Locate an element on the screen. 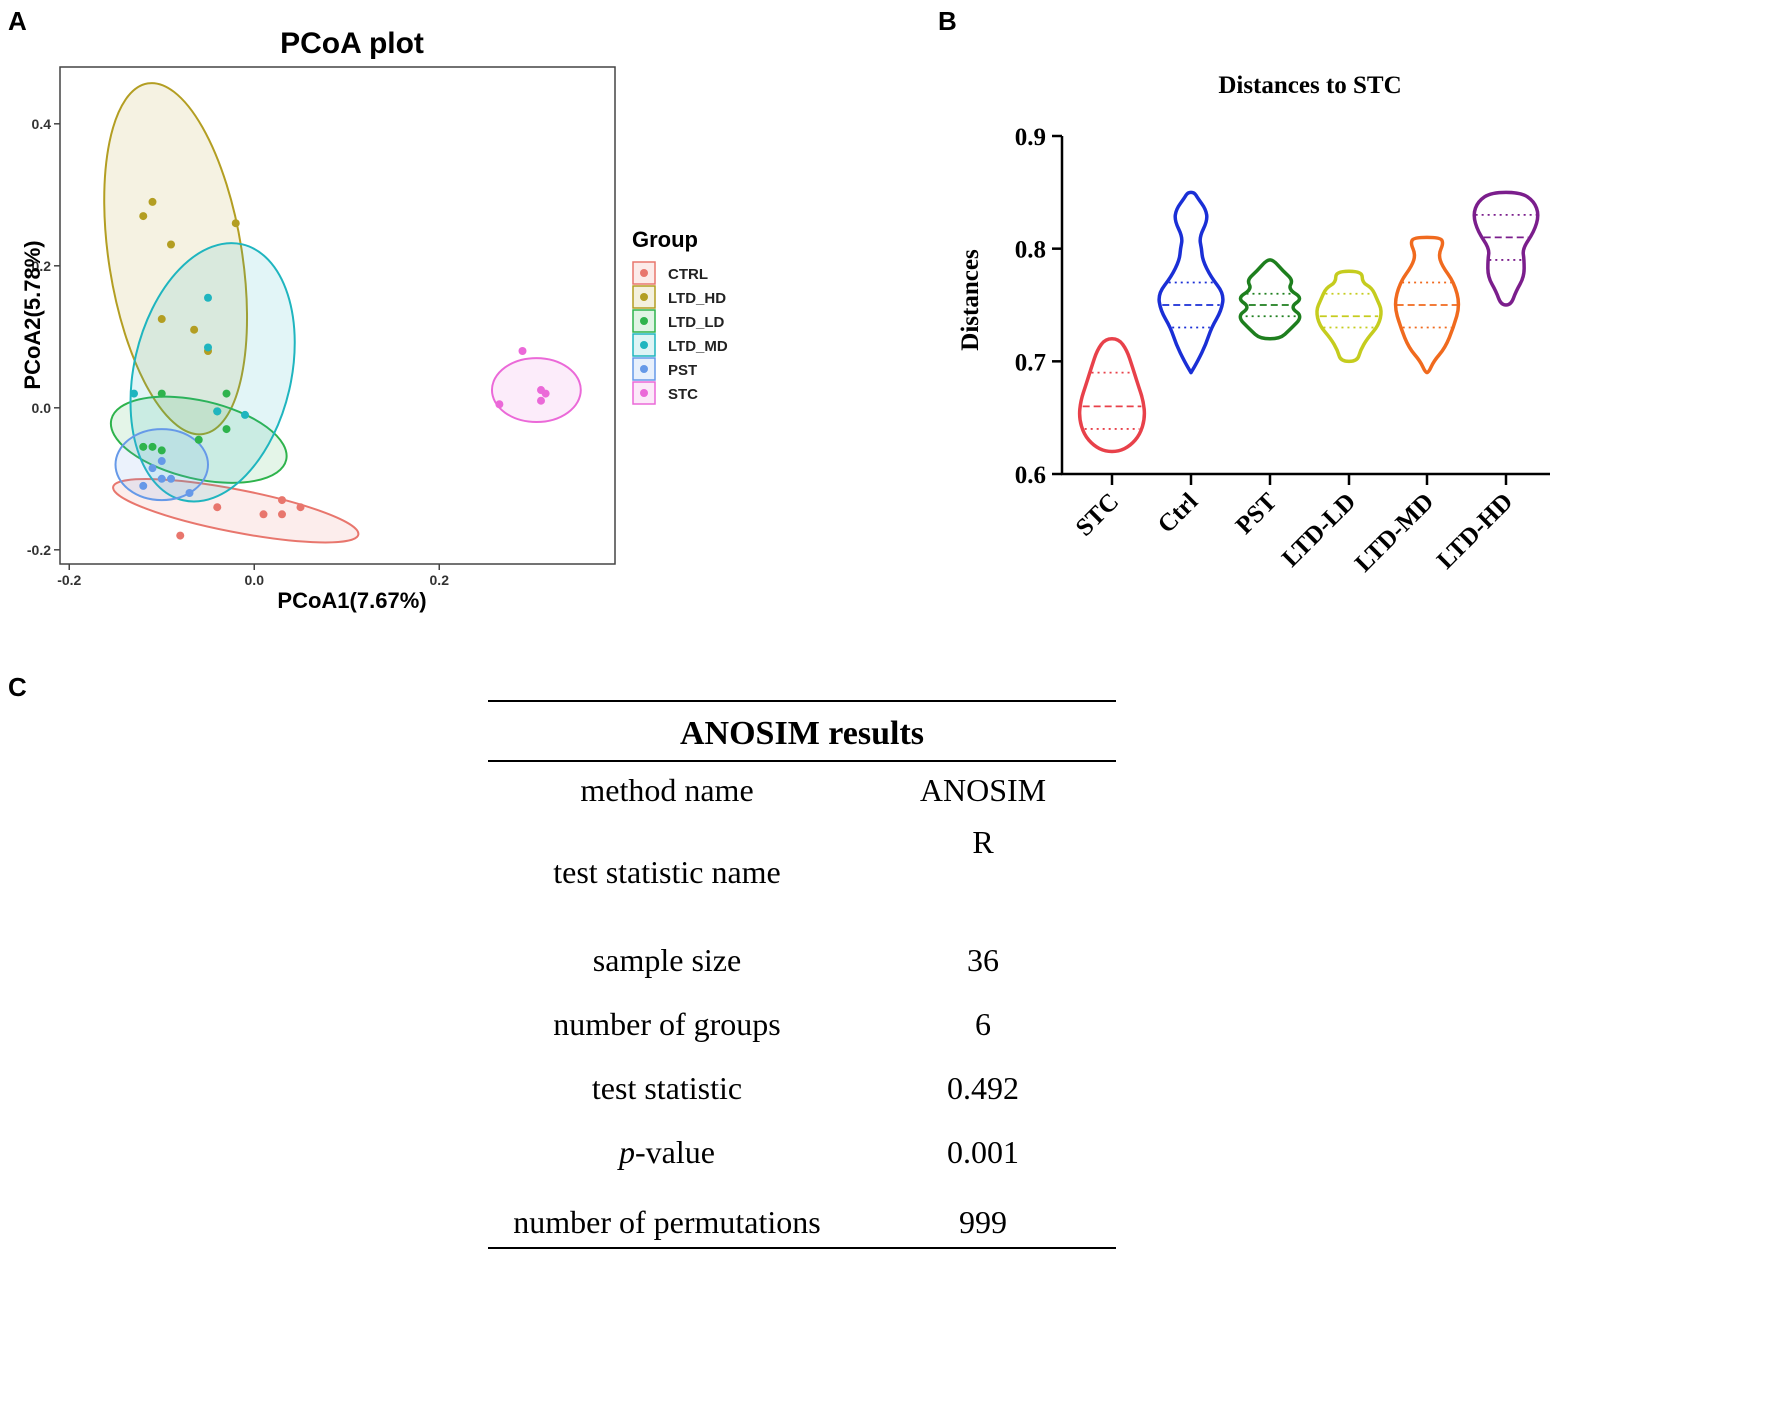 The image size is (1772, 1415). table-row-value: 36 is located at coordinates (983, 960).